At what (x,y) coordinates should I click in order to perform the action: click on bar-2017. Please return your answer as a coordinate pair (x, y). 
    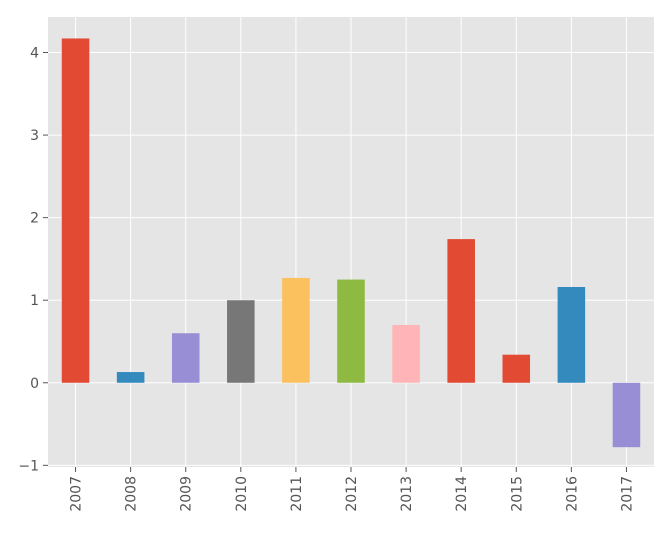
    Looking at the image, I should click on (626, 415).